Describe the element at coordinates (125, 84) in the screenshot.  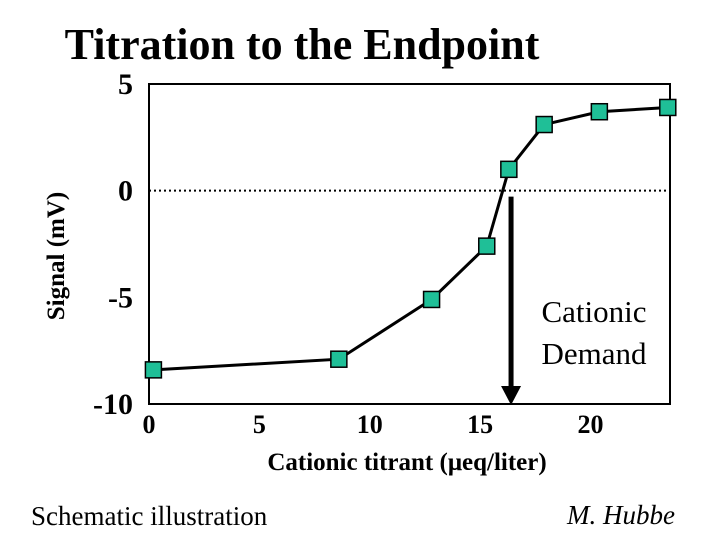
I see `y-tick-label: 5` at that location.